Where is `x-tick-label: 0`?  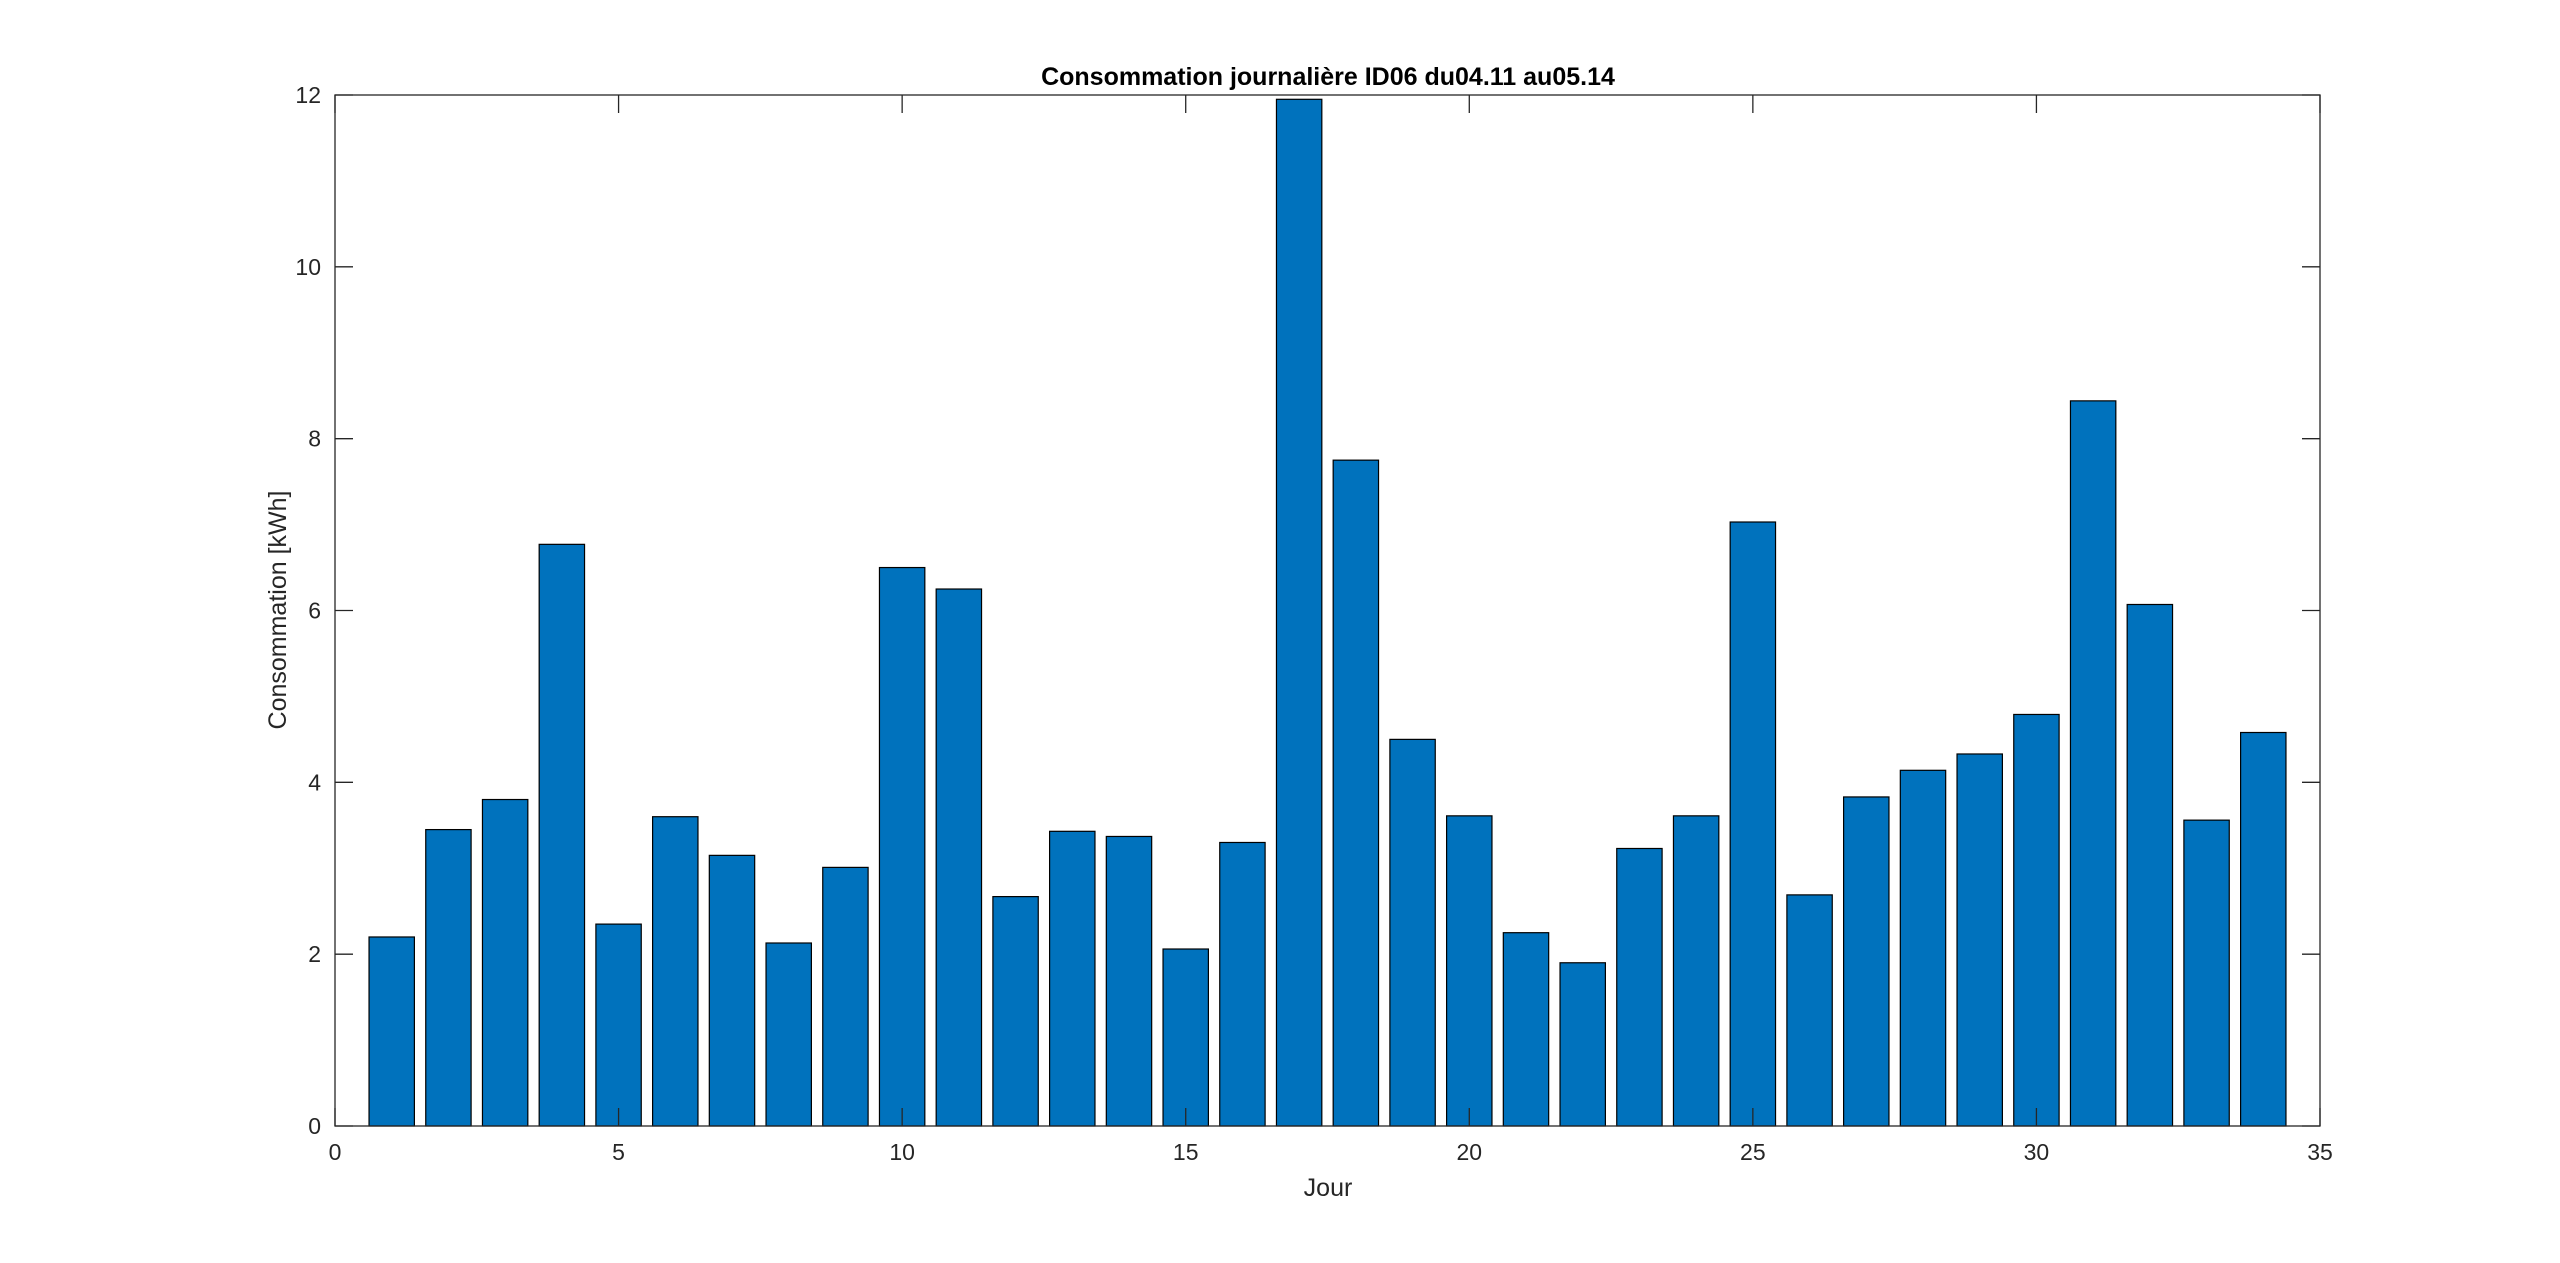 x-tick-label: 0 is located at coordinates (335, 1152).